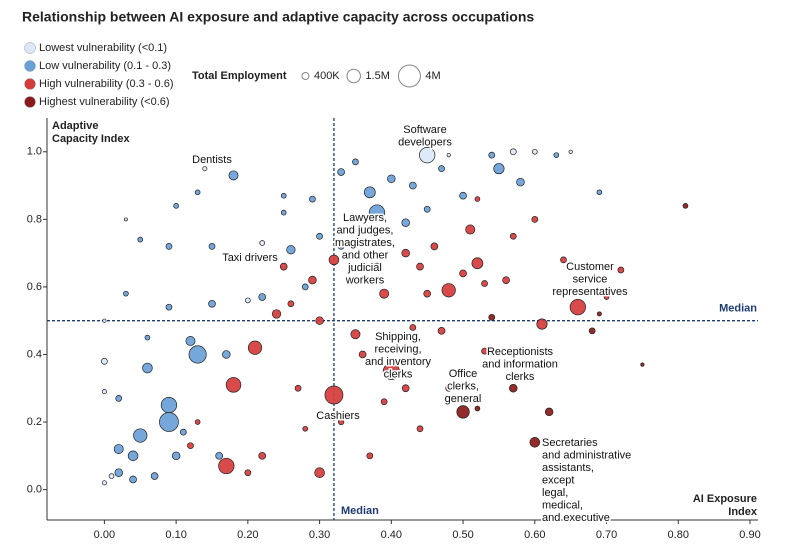 This screenshot has height=553, width=800. What do you see at coordinates (606, 535) in the screenshot?
I see `x-tick-label: 0.70` at bounding box center [606, 535].